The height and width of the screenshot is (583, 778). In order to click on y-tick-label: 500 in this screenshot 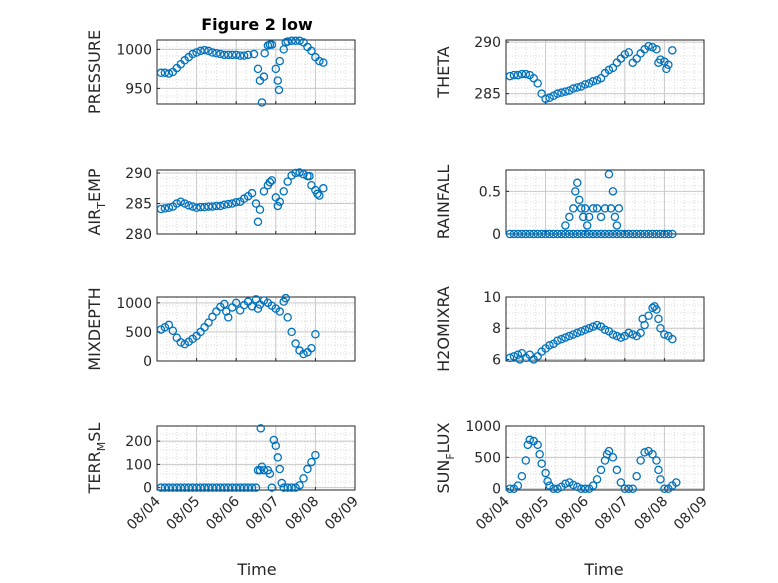, I will do `click(487, 458)`.